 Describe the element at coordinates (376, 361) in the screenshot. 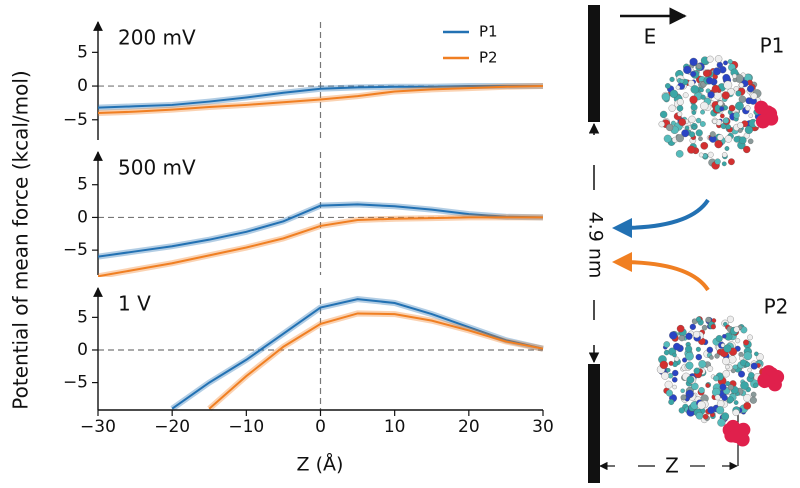

I see `series-line` at that location.